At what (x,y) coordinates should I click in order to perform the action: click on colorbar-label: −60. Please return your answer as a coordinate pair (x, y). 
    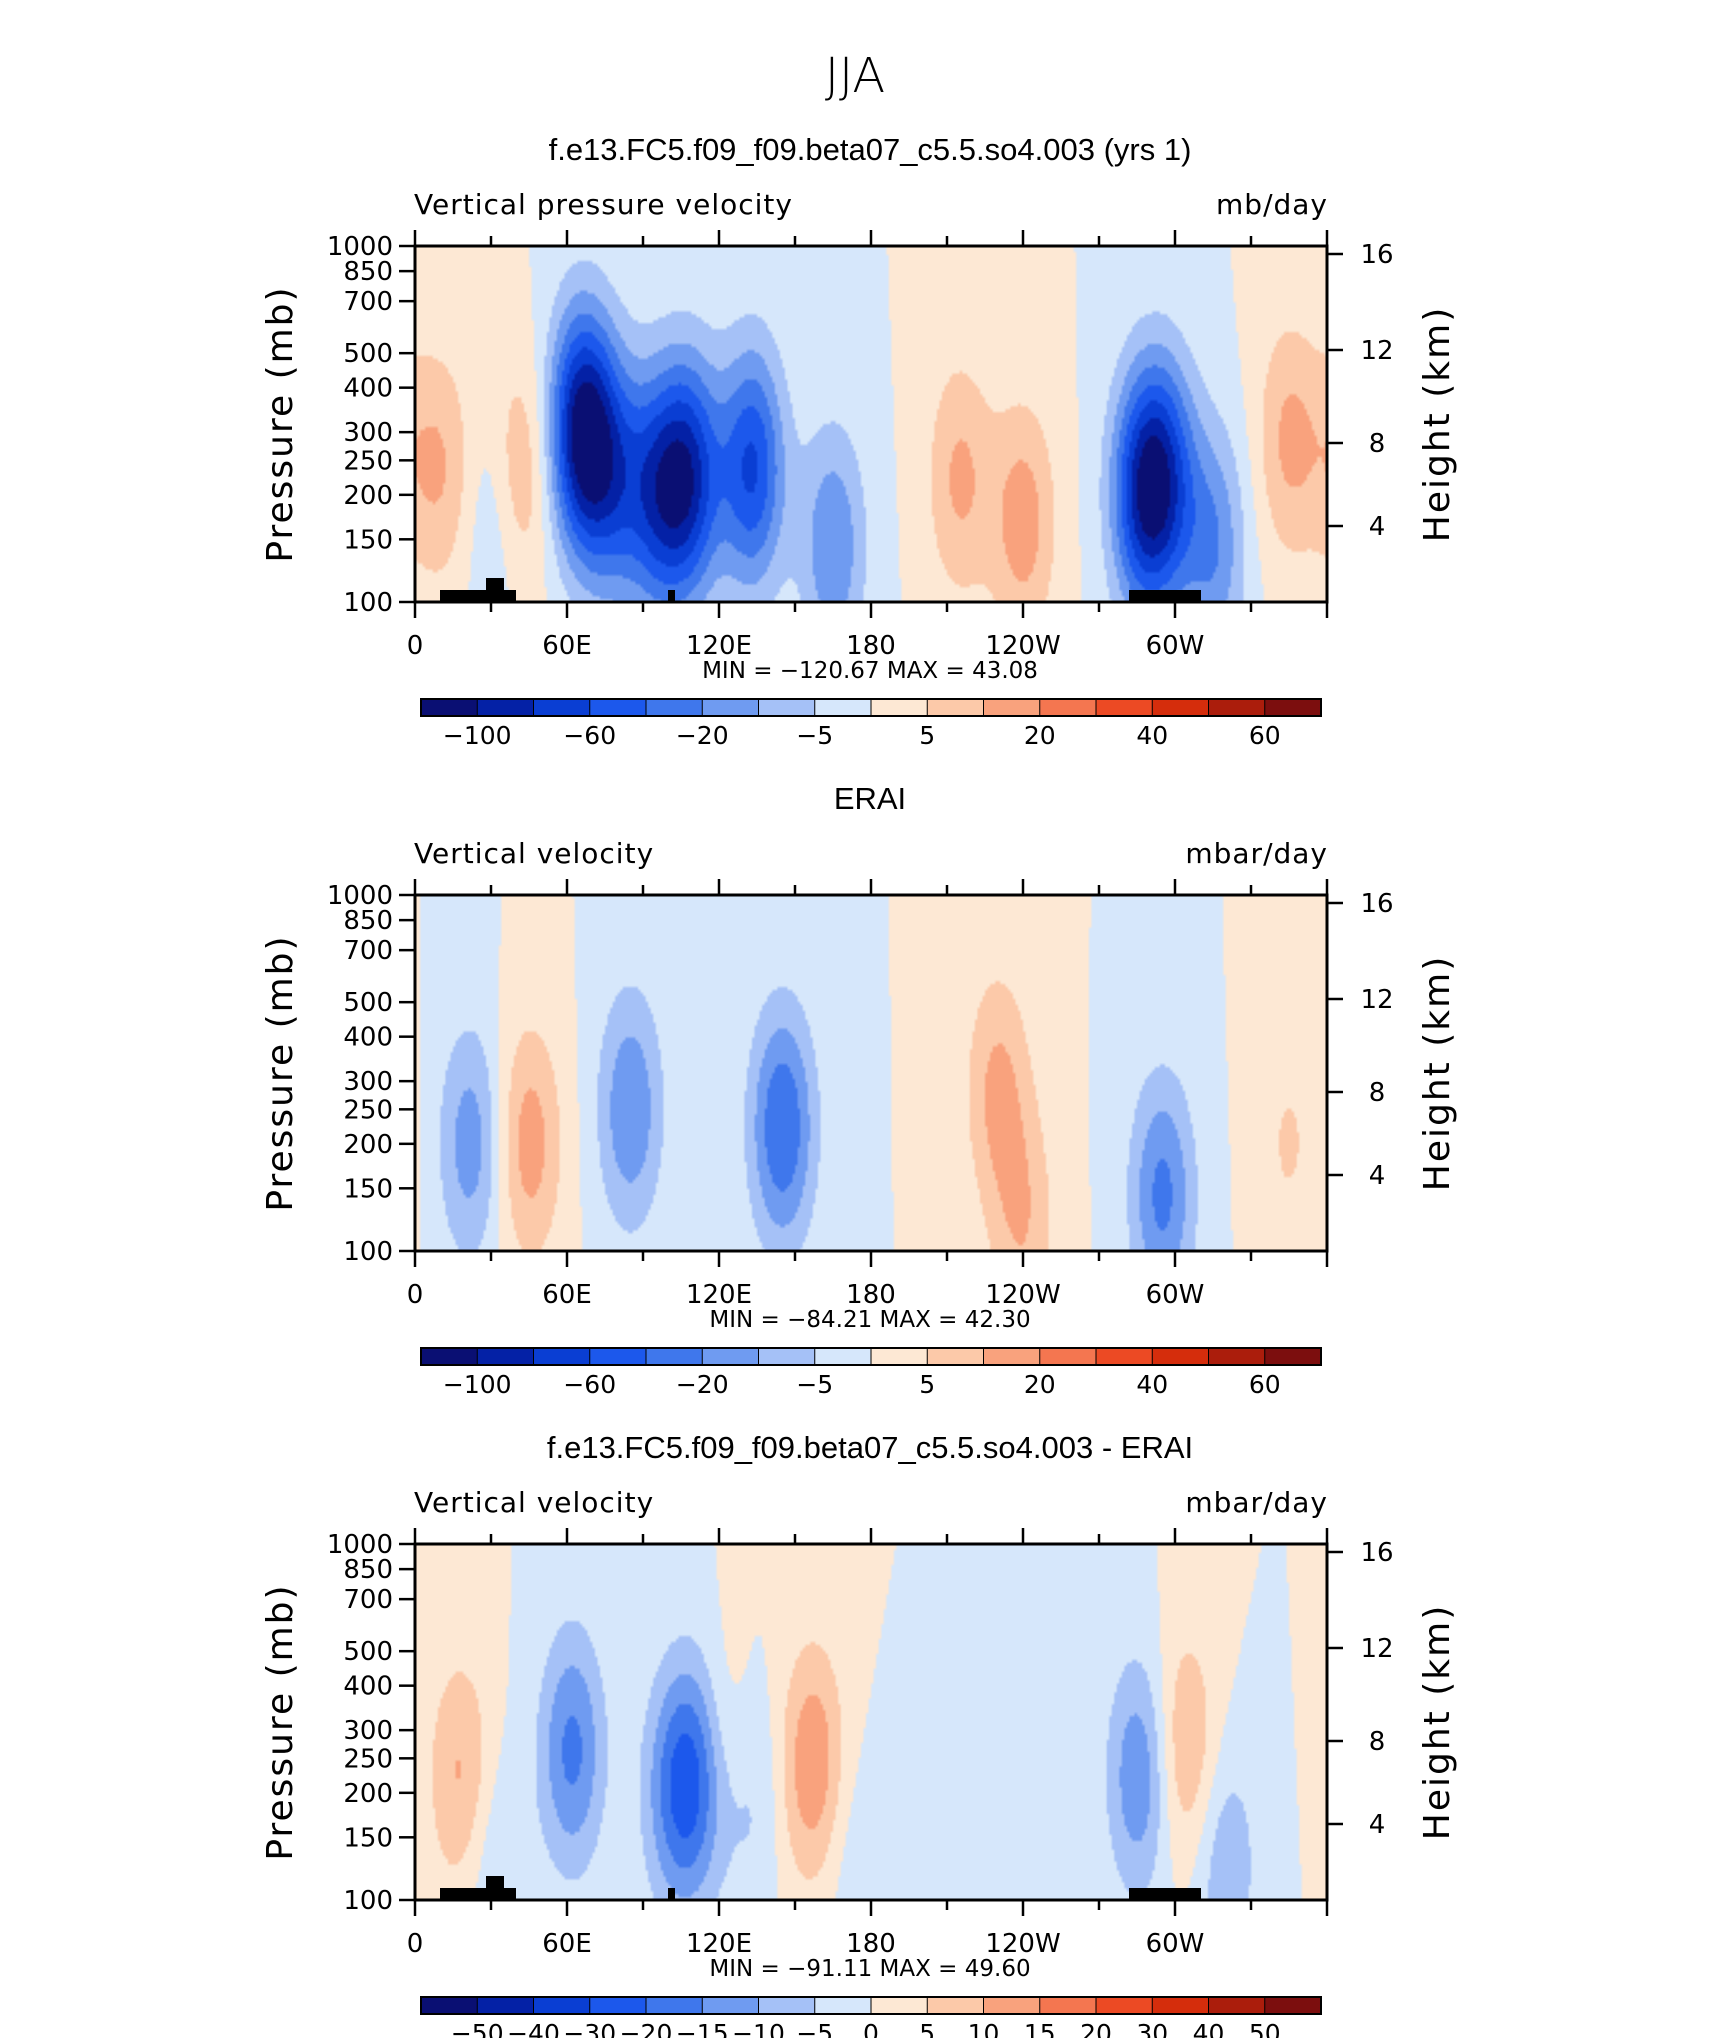
    Looking at the image, I should click on (589, 1384).